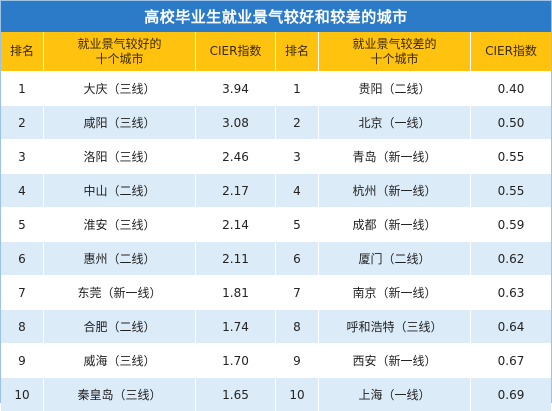  I want to click on rank-right-cell: 10, so click(297, 394).